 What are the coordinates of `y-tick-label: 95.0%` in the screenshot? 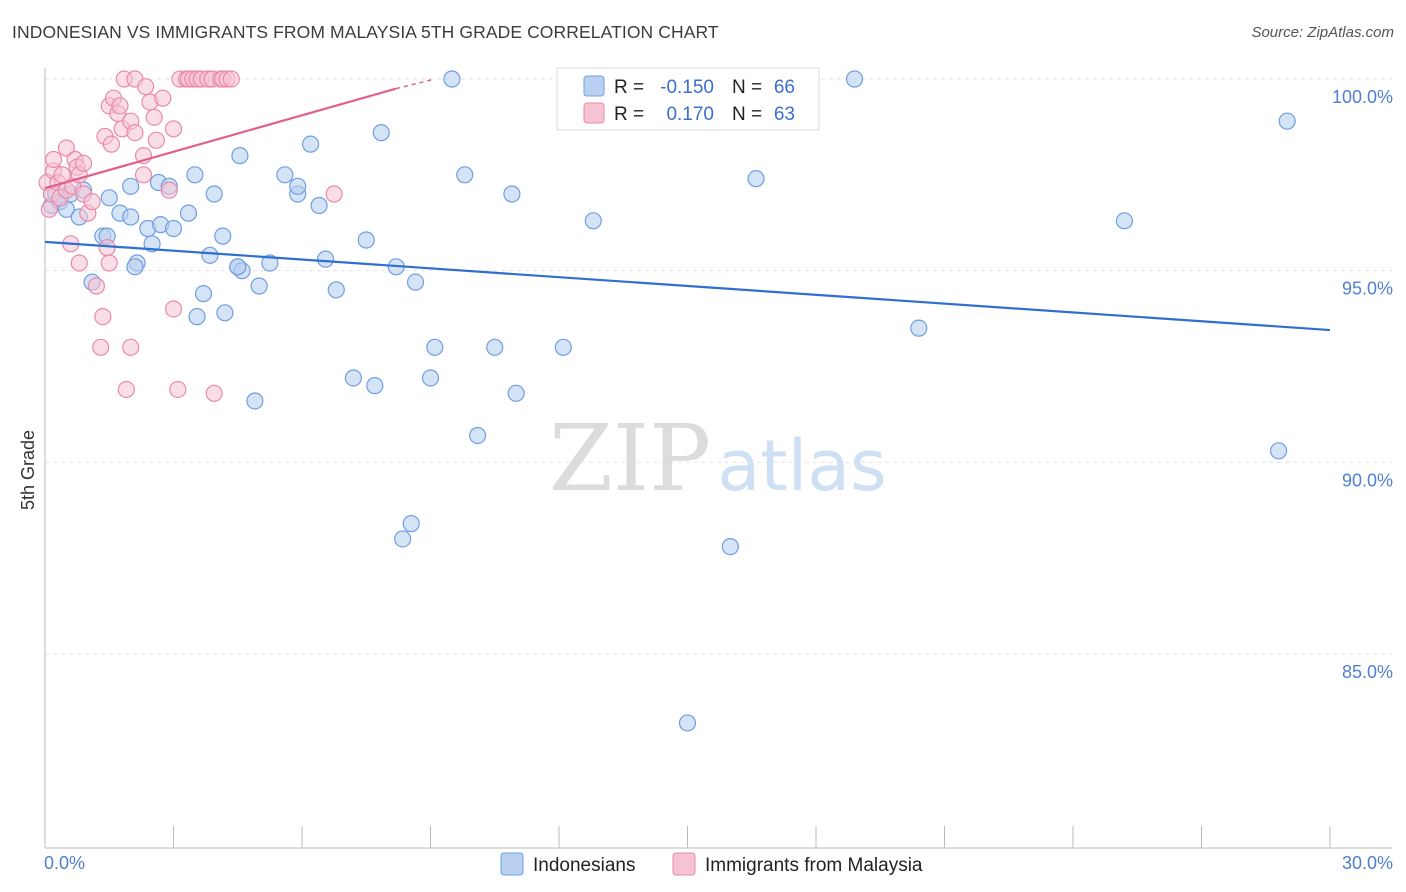 It's located at (1367, 289).